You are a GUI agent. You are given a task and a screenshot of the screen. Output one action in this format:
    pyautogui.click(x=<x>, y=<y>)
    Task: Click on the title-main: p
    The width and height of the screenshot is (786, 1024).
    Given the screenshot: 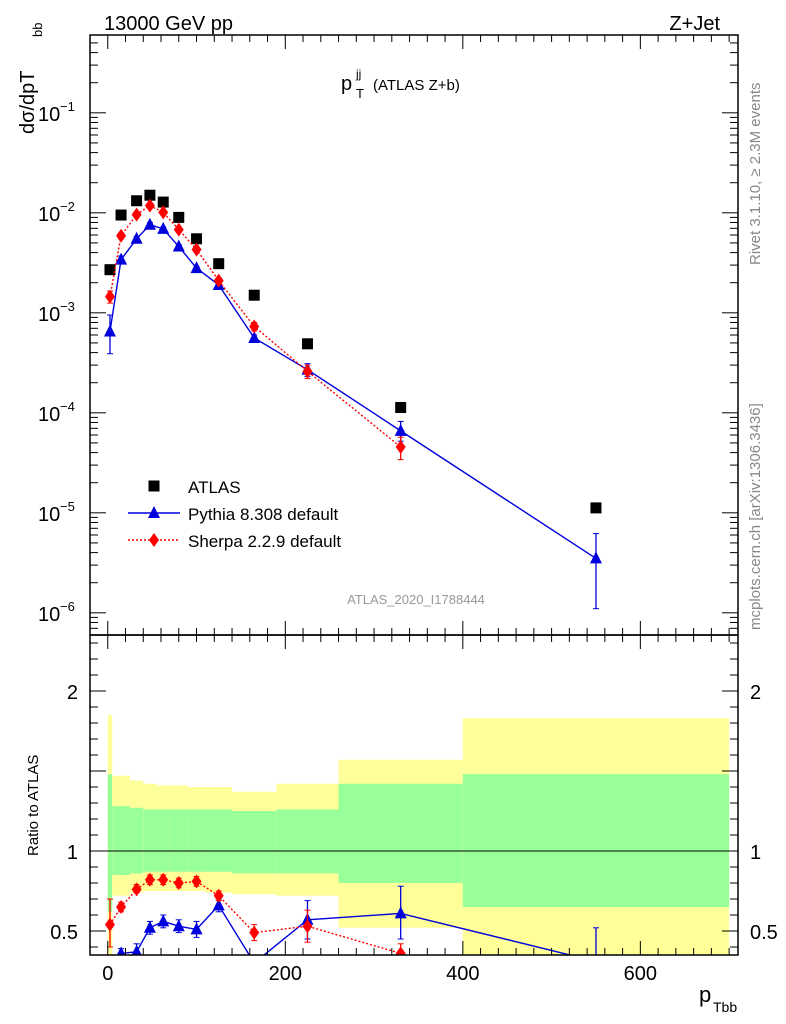 What is the action you would take?
    pyautogui.click(x=346, y=84)
    